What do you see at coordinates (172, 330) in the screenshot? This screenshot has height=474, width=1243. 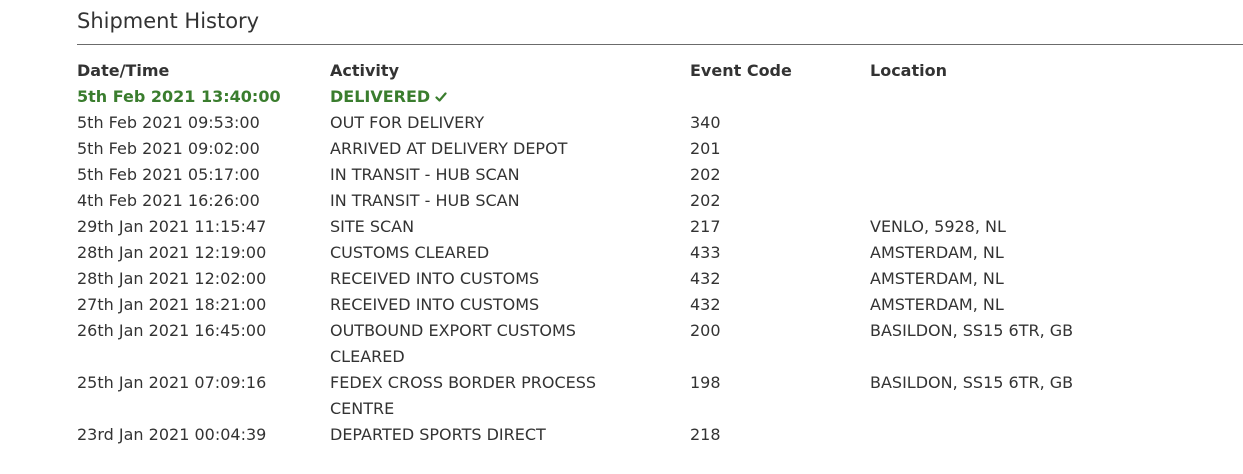 I see `cell-datetime: 26th Jan 2021 16:45:00` at bounding box center [172, 330].